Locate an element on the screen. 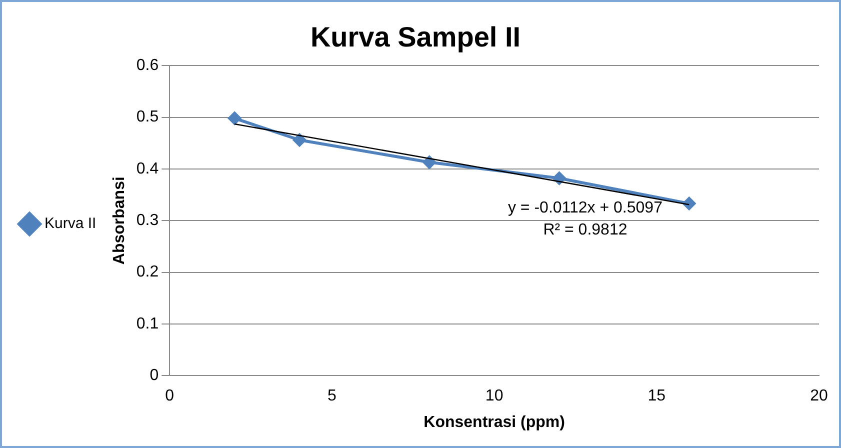 The height and width of the screenshot is (448, 841). y-tick-label: 0.1 is located at coordinates (147, 323).